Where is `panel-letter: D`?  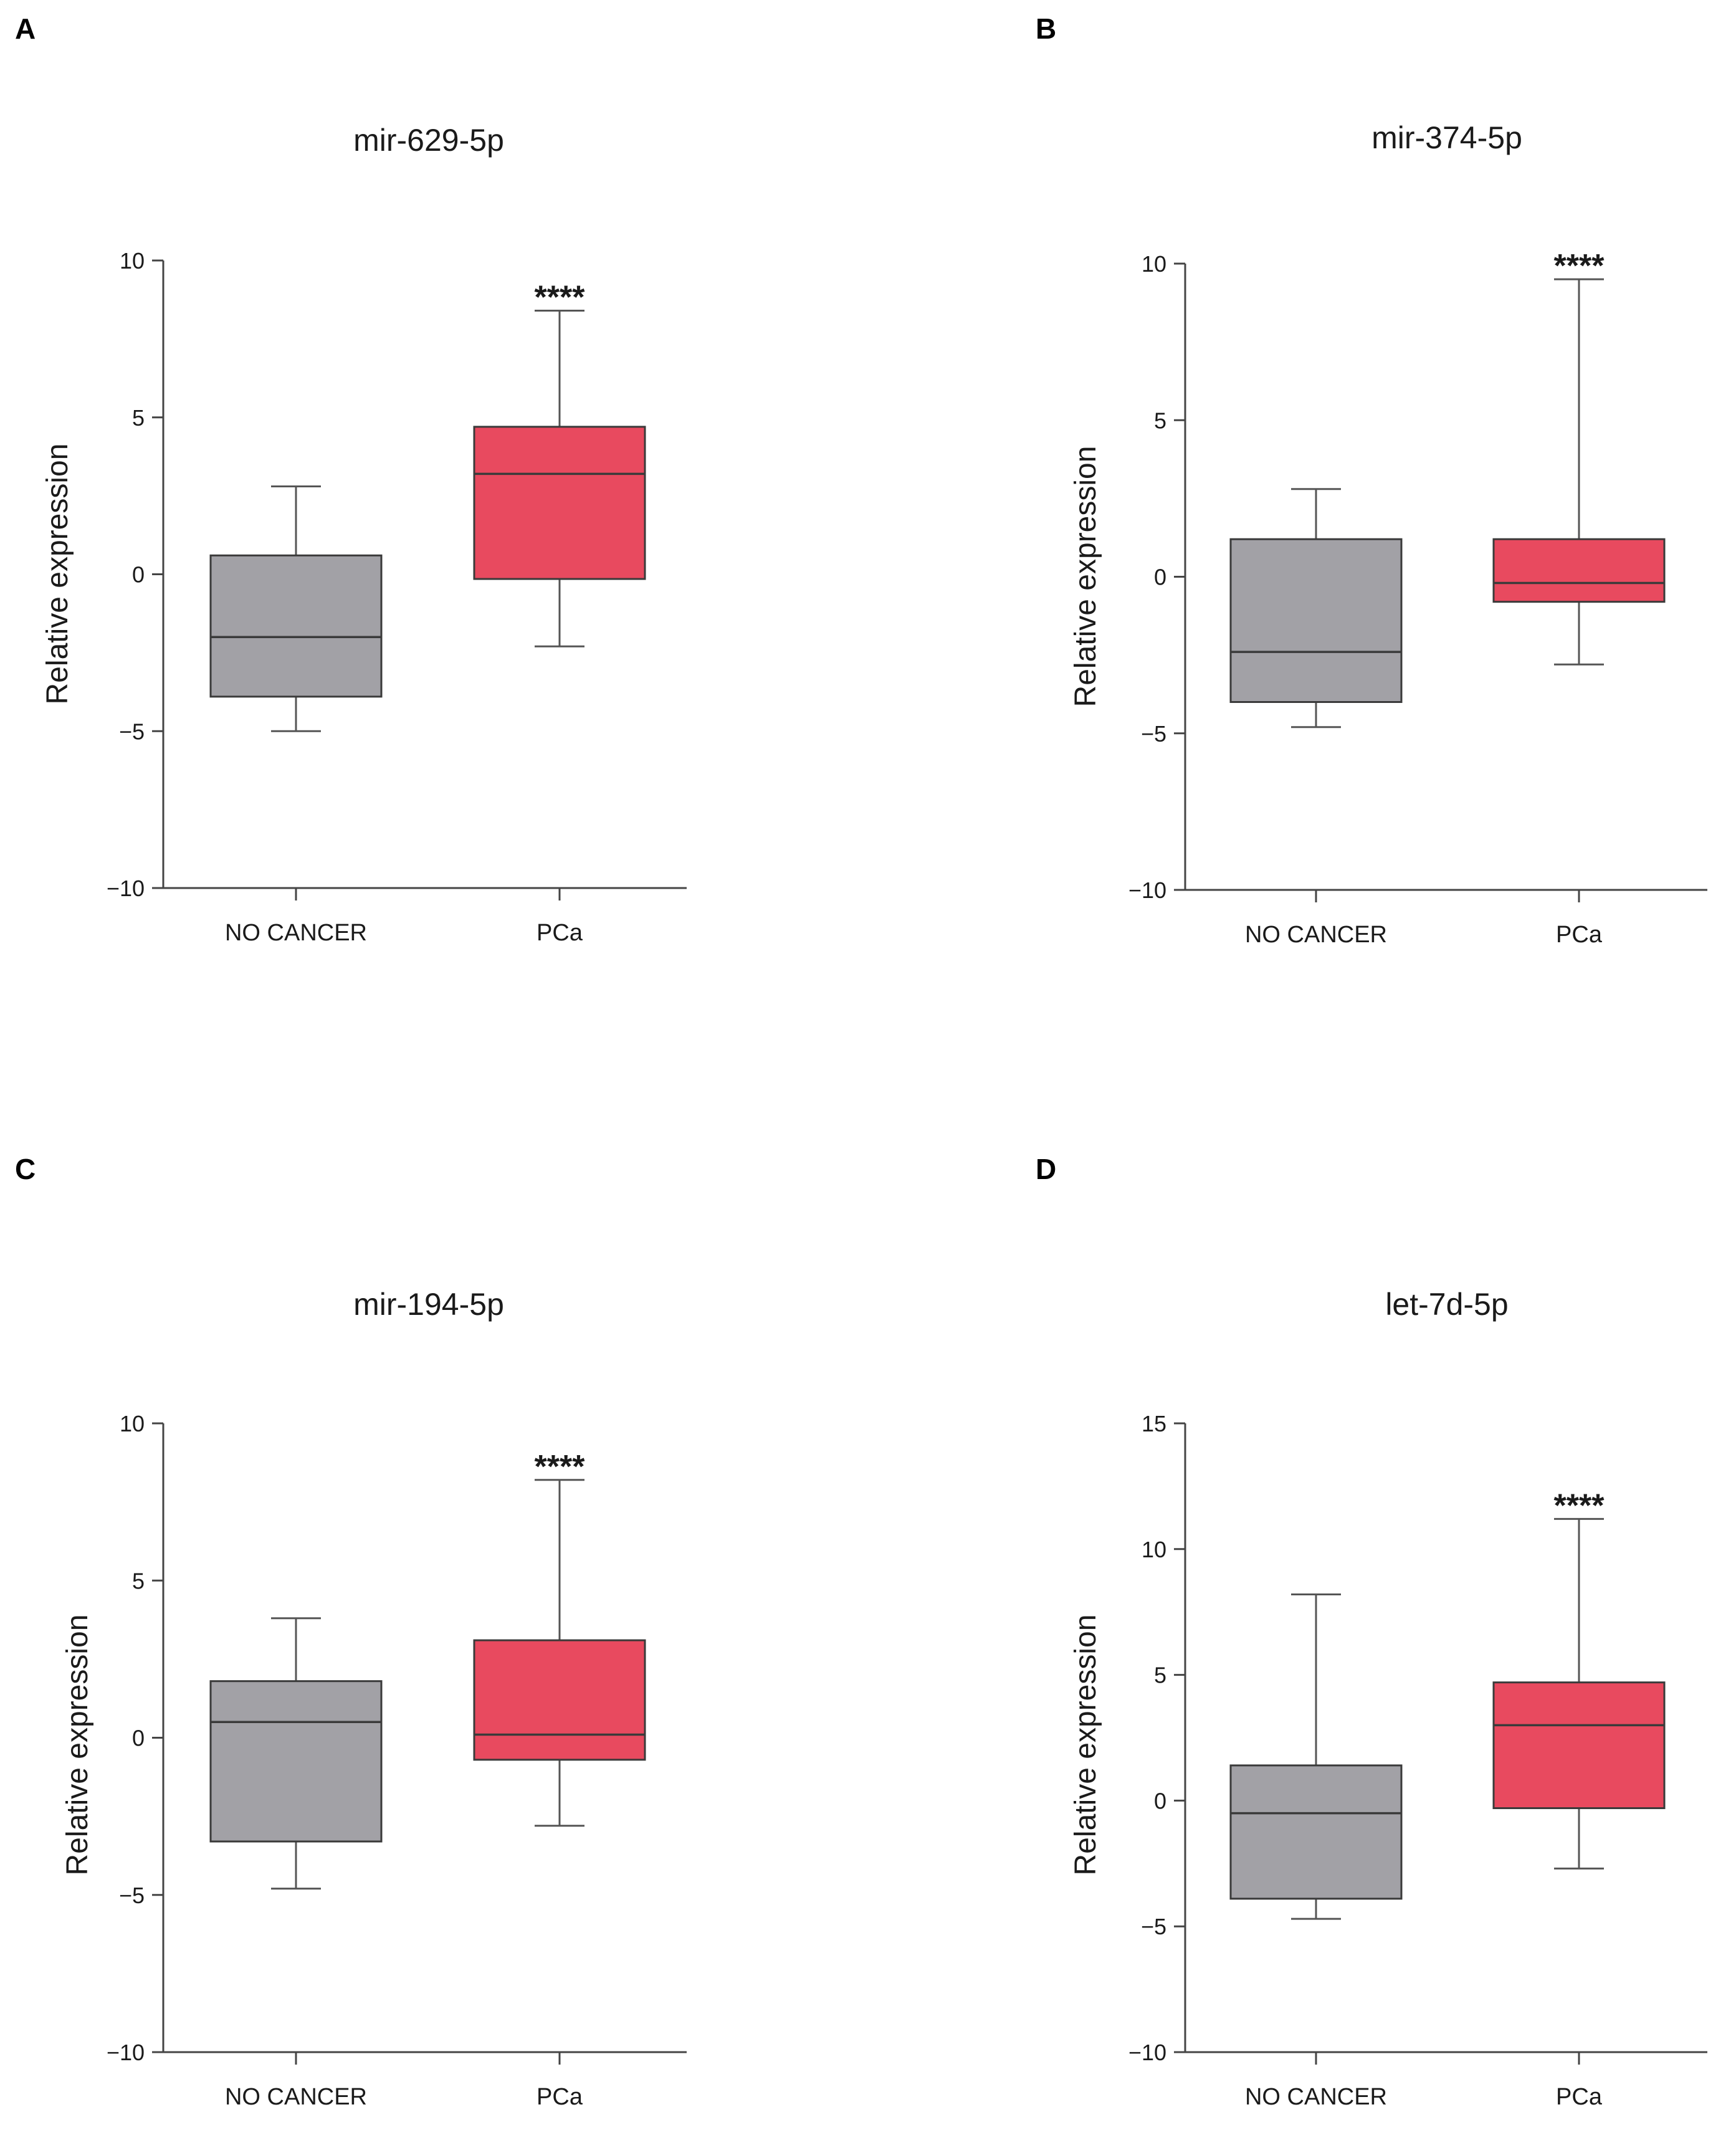
panel-letter: D is located at coordinates (1046, 1169).